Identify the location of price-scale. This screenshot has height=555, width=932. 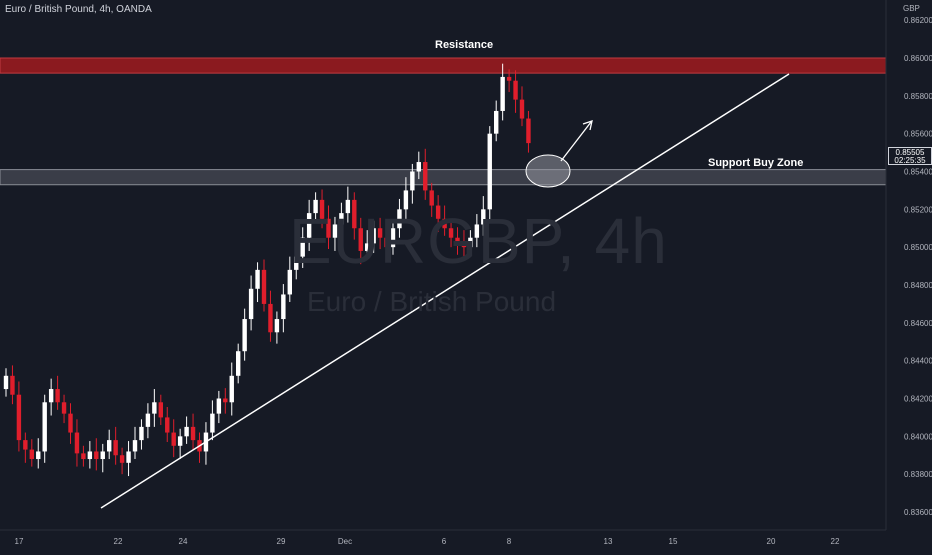
(909, 275).